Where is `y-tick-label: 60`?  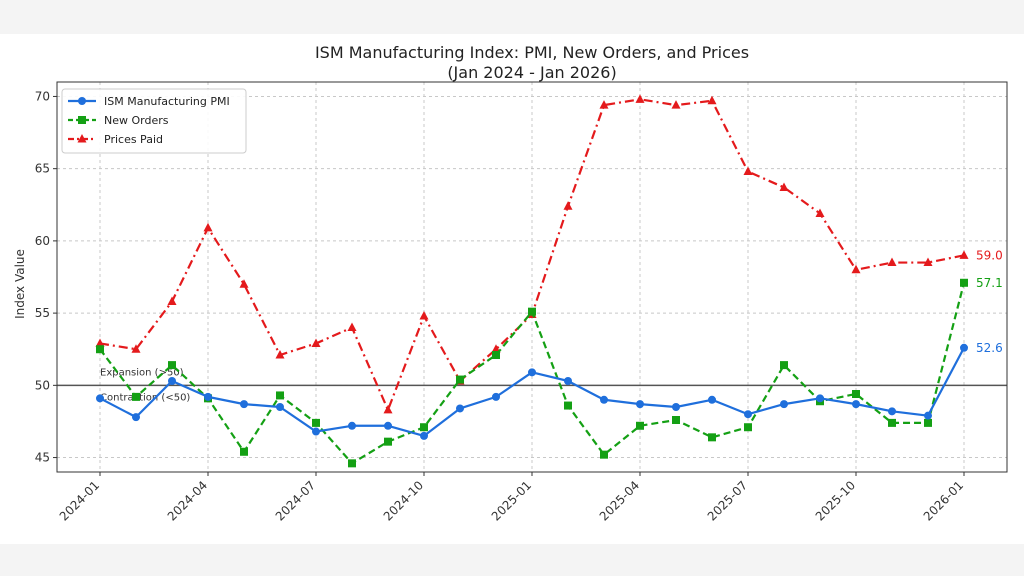
y-tick-label: 60 is located at coordinates (42, 241).